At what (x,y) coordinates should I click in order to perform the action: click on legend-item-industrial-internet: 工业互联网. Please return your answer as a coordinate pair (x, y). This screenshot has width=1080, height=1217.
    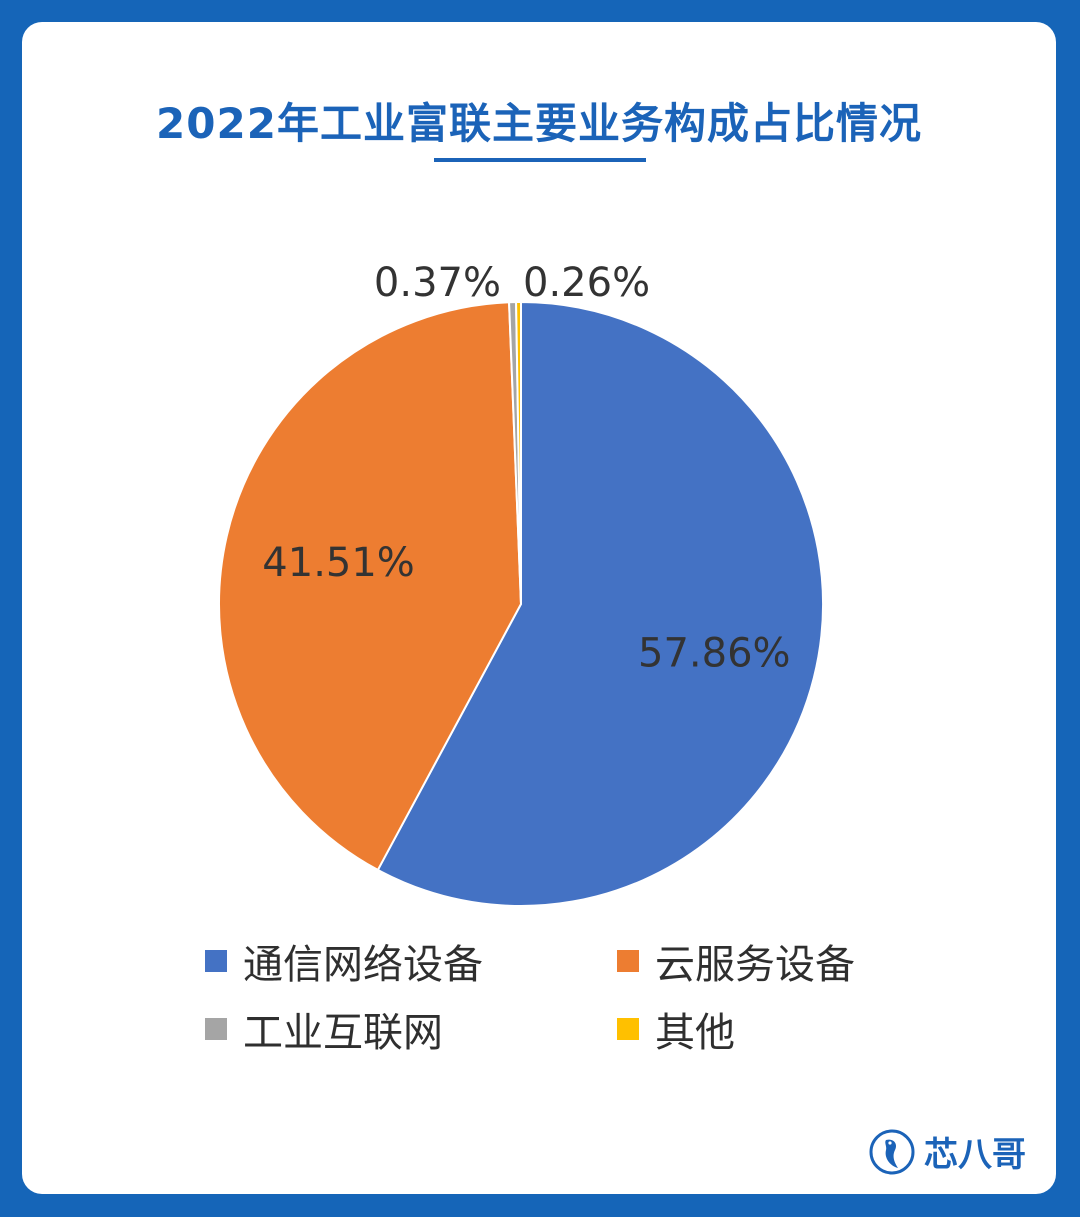
    Looking at the image, I should click on (324, 1029).